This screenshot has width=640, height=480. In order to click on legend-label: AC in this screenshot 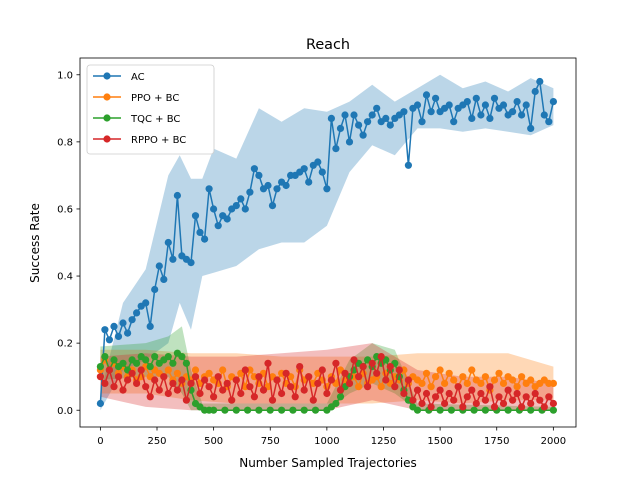, I will do `click(138, 77)`.